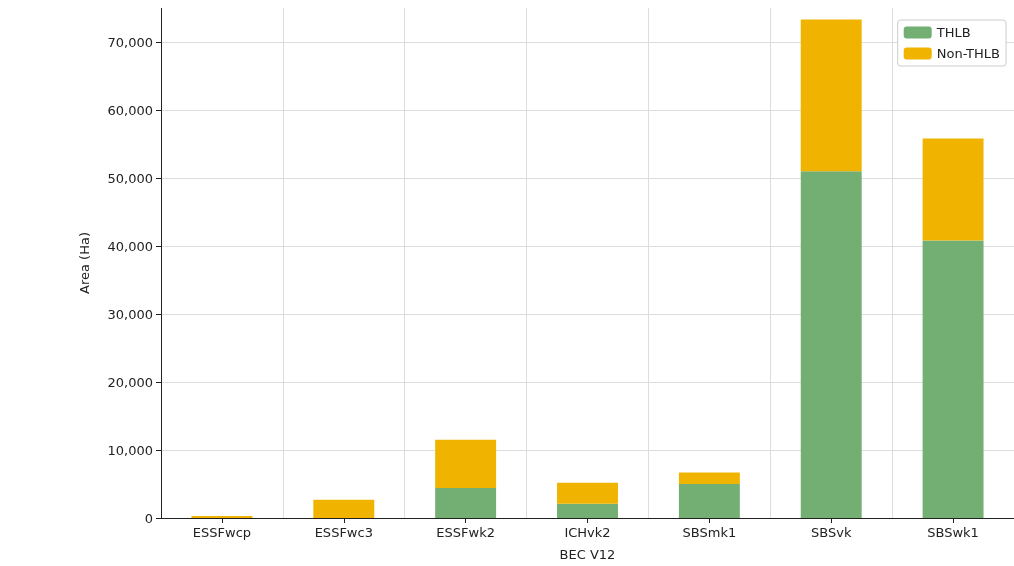 Image resolution: width=1014 pixels, height=566 pixels. What do you see at coordinates (587, 554) in the screenshot?
I see `x-axis-title: BEC V12` at bounding box center [587, 554].